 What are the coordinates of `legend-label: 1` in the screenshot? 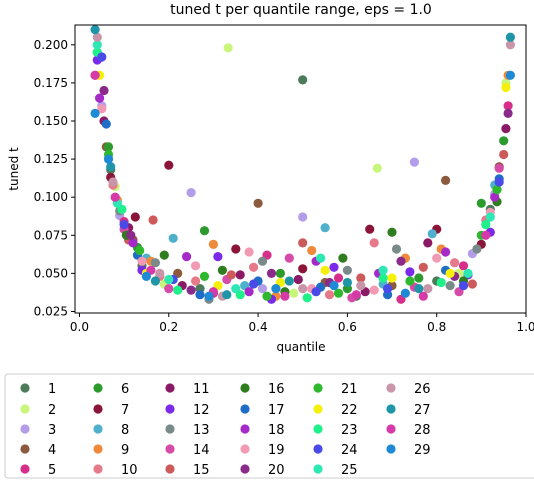 It's located at (52, 389).